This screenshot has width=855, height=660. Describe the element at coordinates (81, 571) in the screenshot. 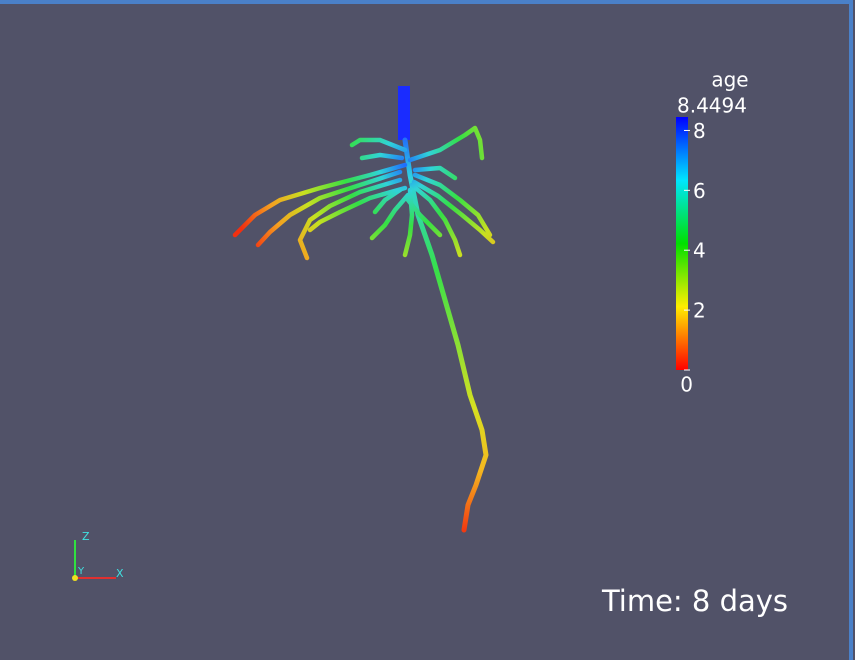

I see `y-label: Y` at that location.